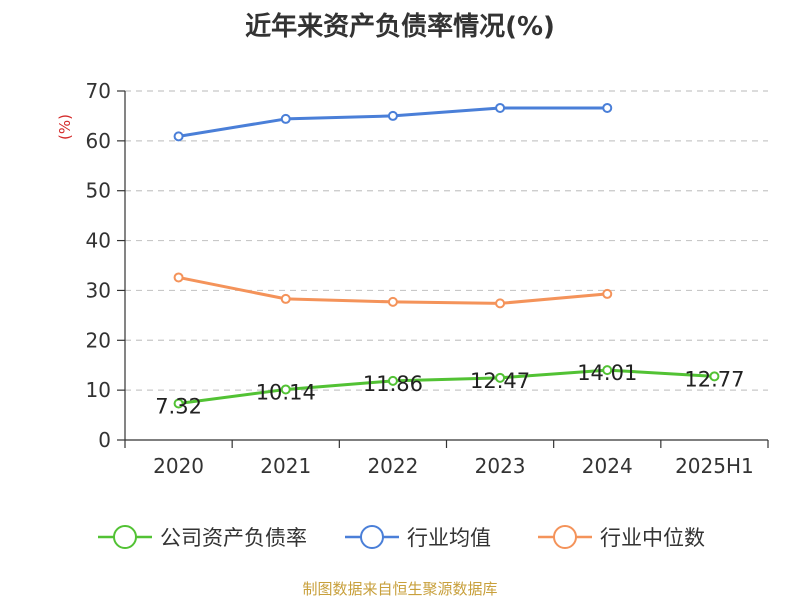 The image size is (800, 600). I want to click on data-label: 7.32, so click(178, 407).